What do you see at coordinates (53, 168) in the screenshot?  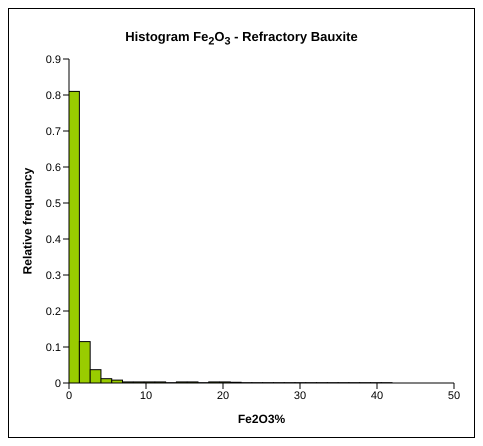 I see `y-tick-label: 0.6` at bounding box center [53, 168].